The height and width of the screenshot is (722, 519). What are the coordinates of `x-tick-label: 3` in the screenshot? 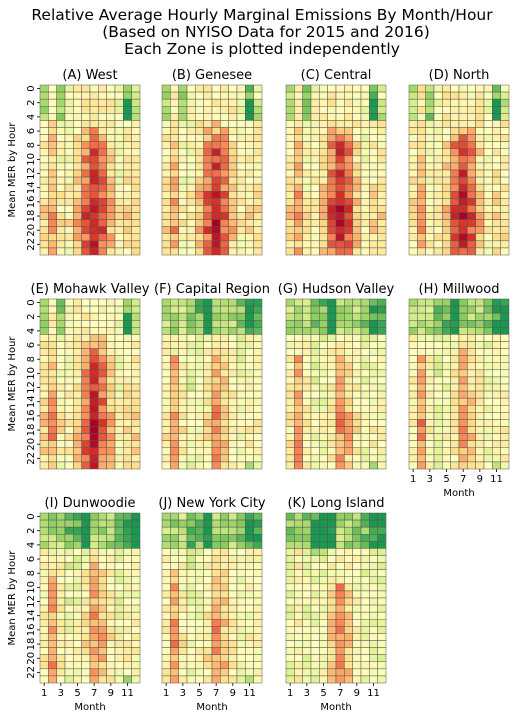 It's located at (183, 693).